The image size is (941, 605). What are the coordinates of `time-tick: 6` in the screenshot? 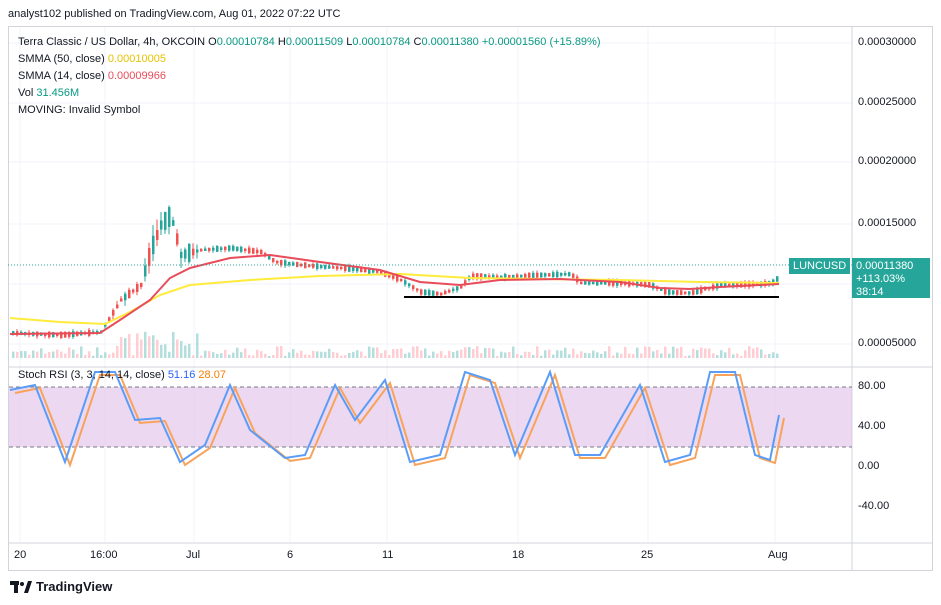 It's located at (290, 555).